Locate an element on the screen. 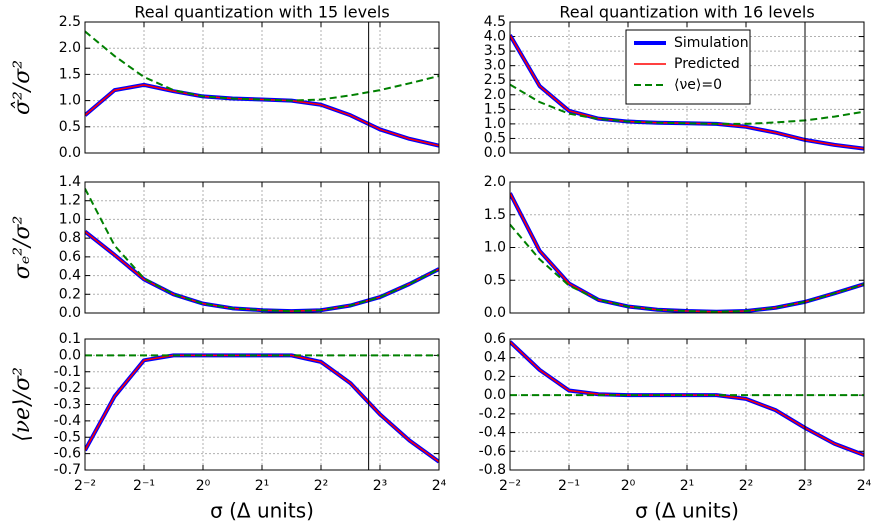 This screenshot has width=881, height=528. y-tick-label: 4.0 is located at coordinates (495, 37).